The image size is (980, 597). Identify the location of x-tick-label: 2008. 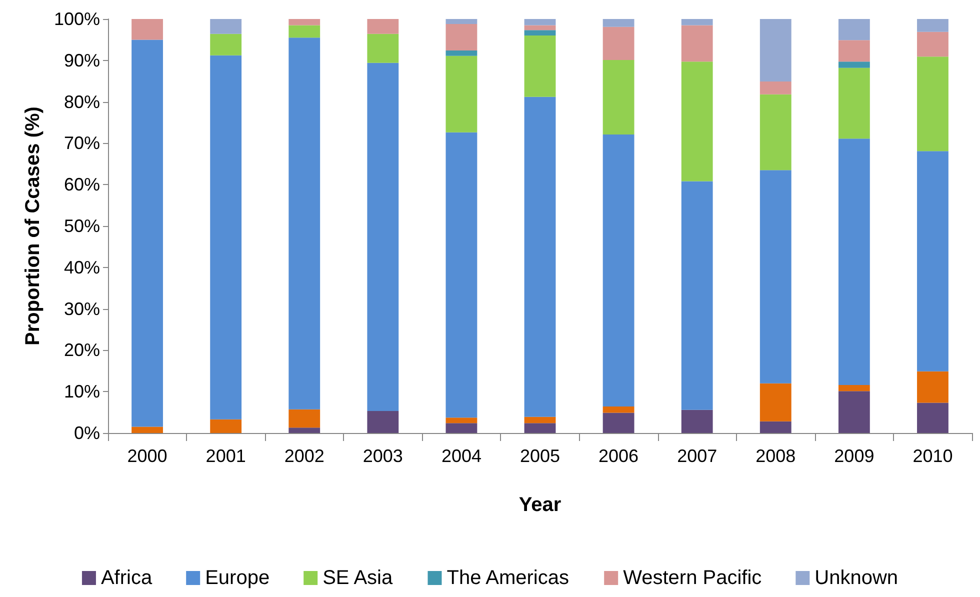
(776, 456).